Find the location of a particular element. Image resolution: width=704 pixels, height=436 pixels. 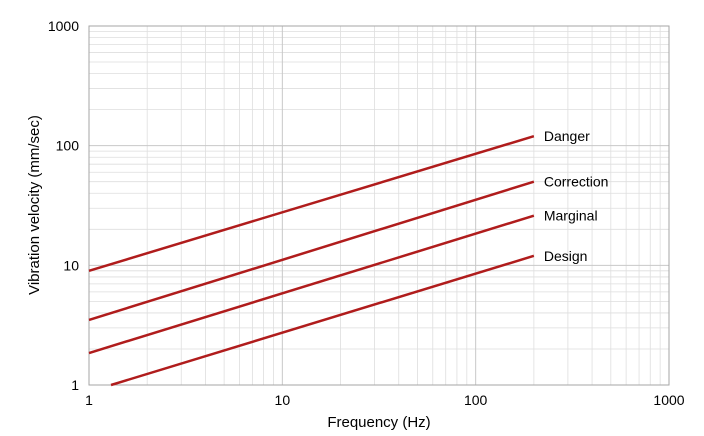

y-tick-label: 1 is located at coordinates (75, 385).